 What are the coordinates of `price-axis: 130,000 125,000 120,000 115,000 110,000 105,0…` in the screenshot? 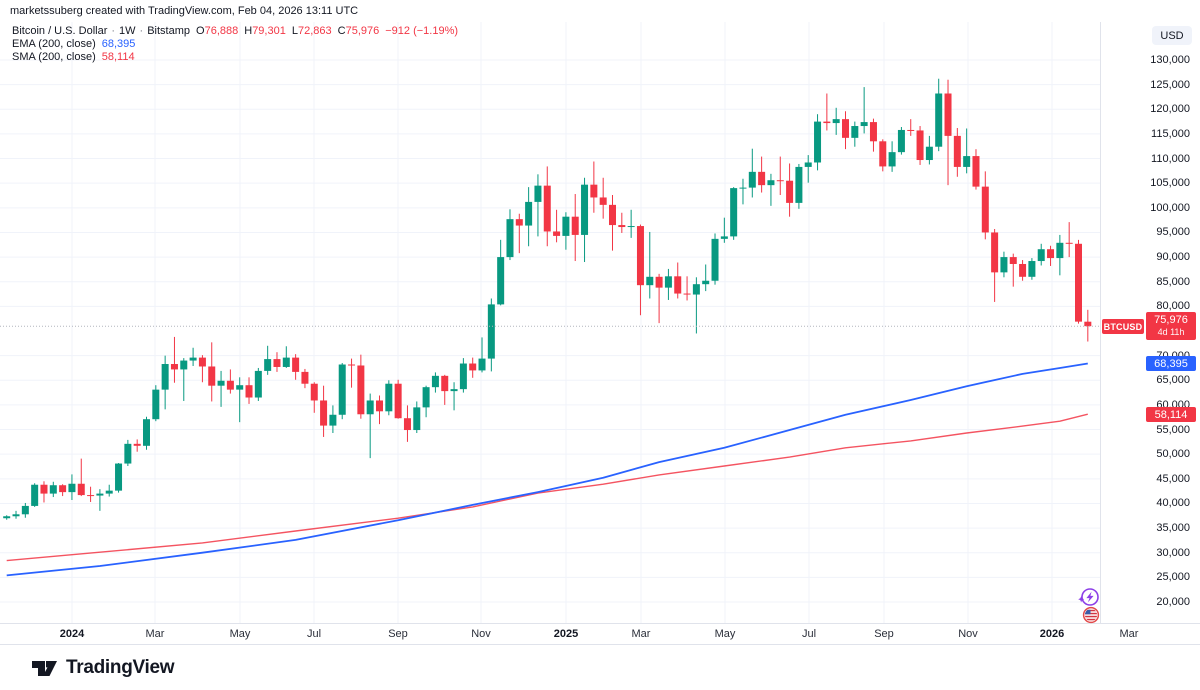 It's located at (1150, 322).